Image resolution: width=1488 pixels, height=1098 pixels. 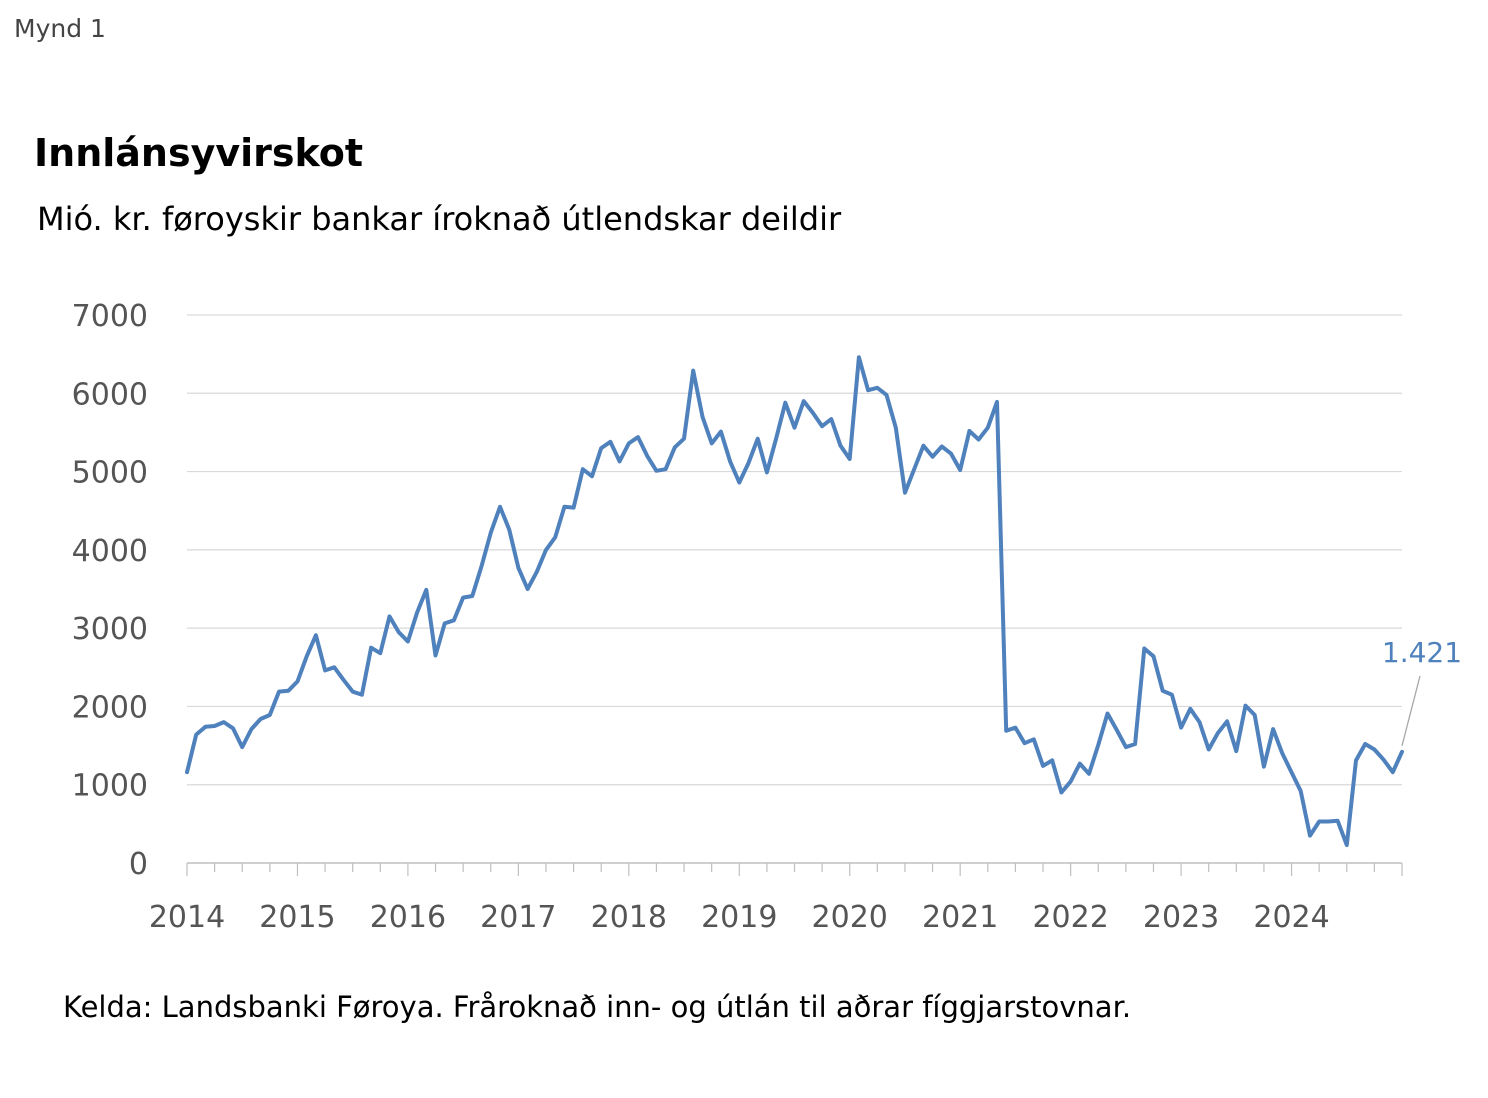 I want to click on y-tick-label: 5000, so click(x=110, y=473).